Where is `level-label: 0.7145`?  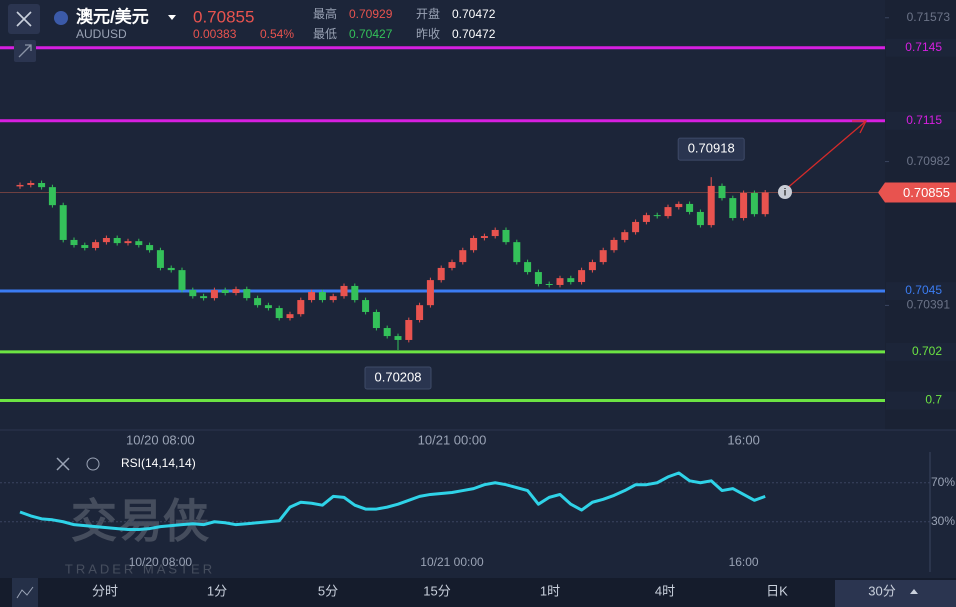
level-label: 0.7145 is located at coordinates (923, 47).